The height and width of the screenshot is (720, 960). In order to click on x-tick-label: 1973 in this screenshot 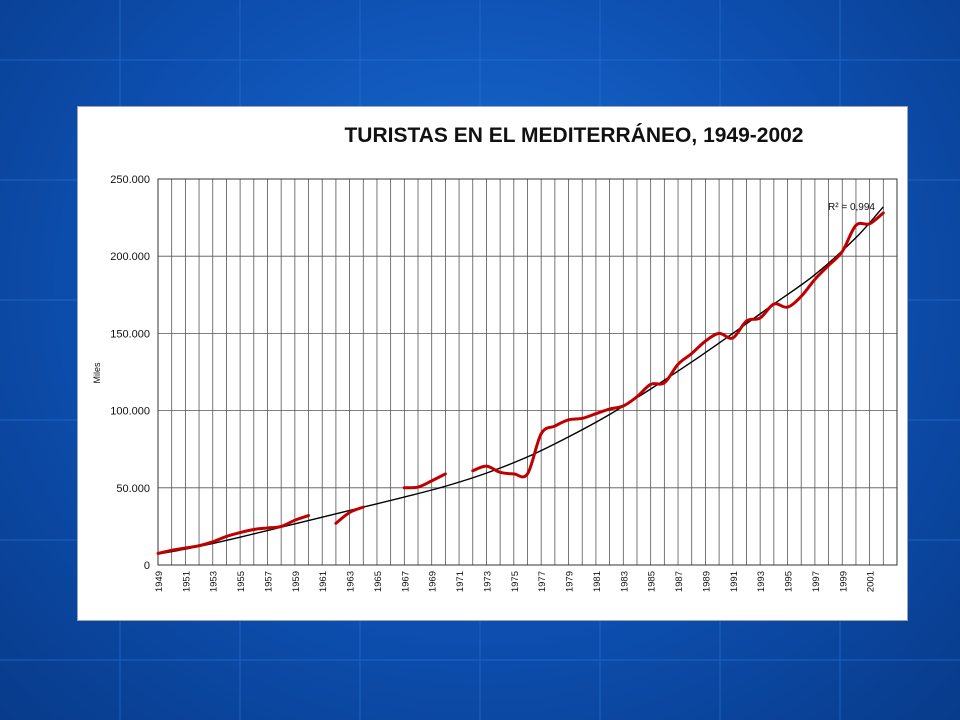, I will do `click(487, 581)`.